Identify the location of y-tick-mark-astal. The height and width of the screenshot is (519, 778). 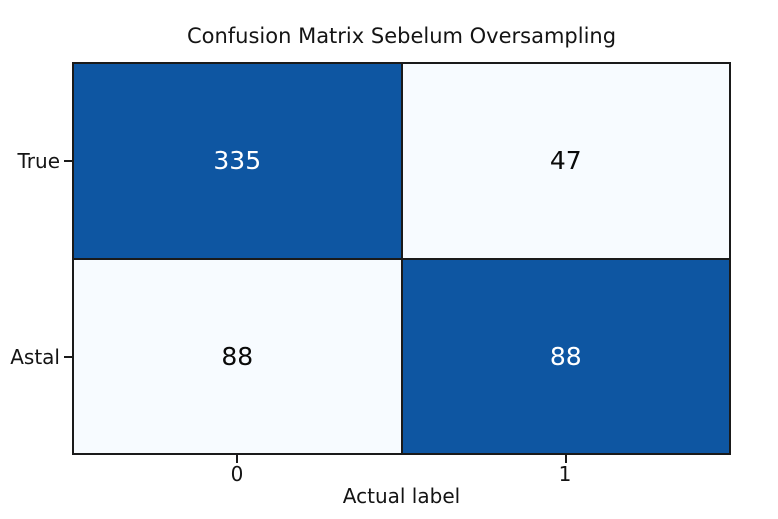
(68, 357).